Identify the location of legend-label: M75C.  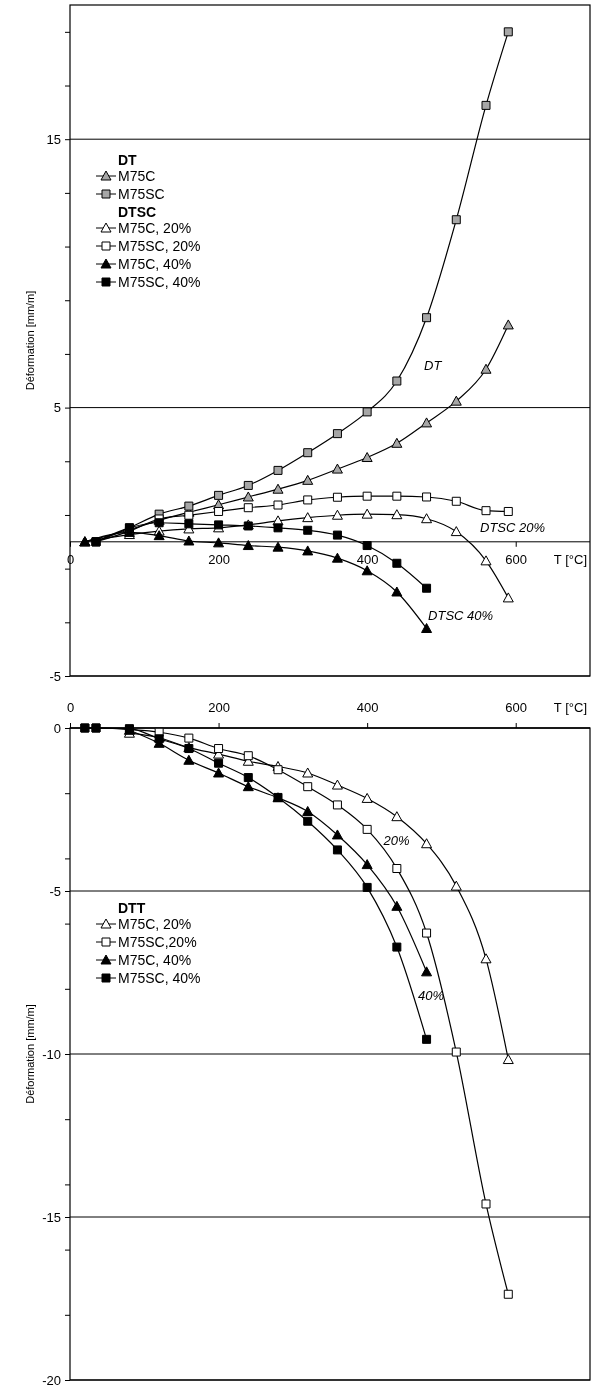
(137, 176).